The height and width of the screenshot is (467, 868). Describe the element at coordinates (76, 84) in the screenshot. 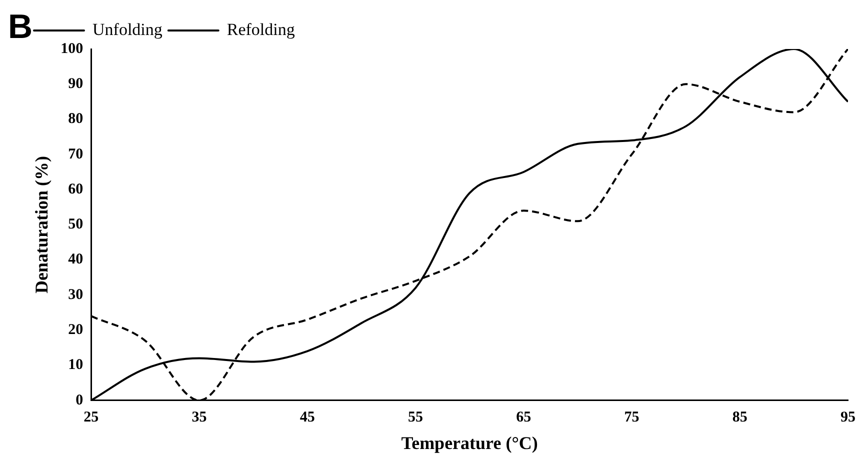

I see `y-tick-label: 90` at that location.